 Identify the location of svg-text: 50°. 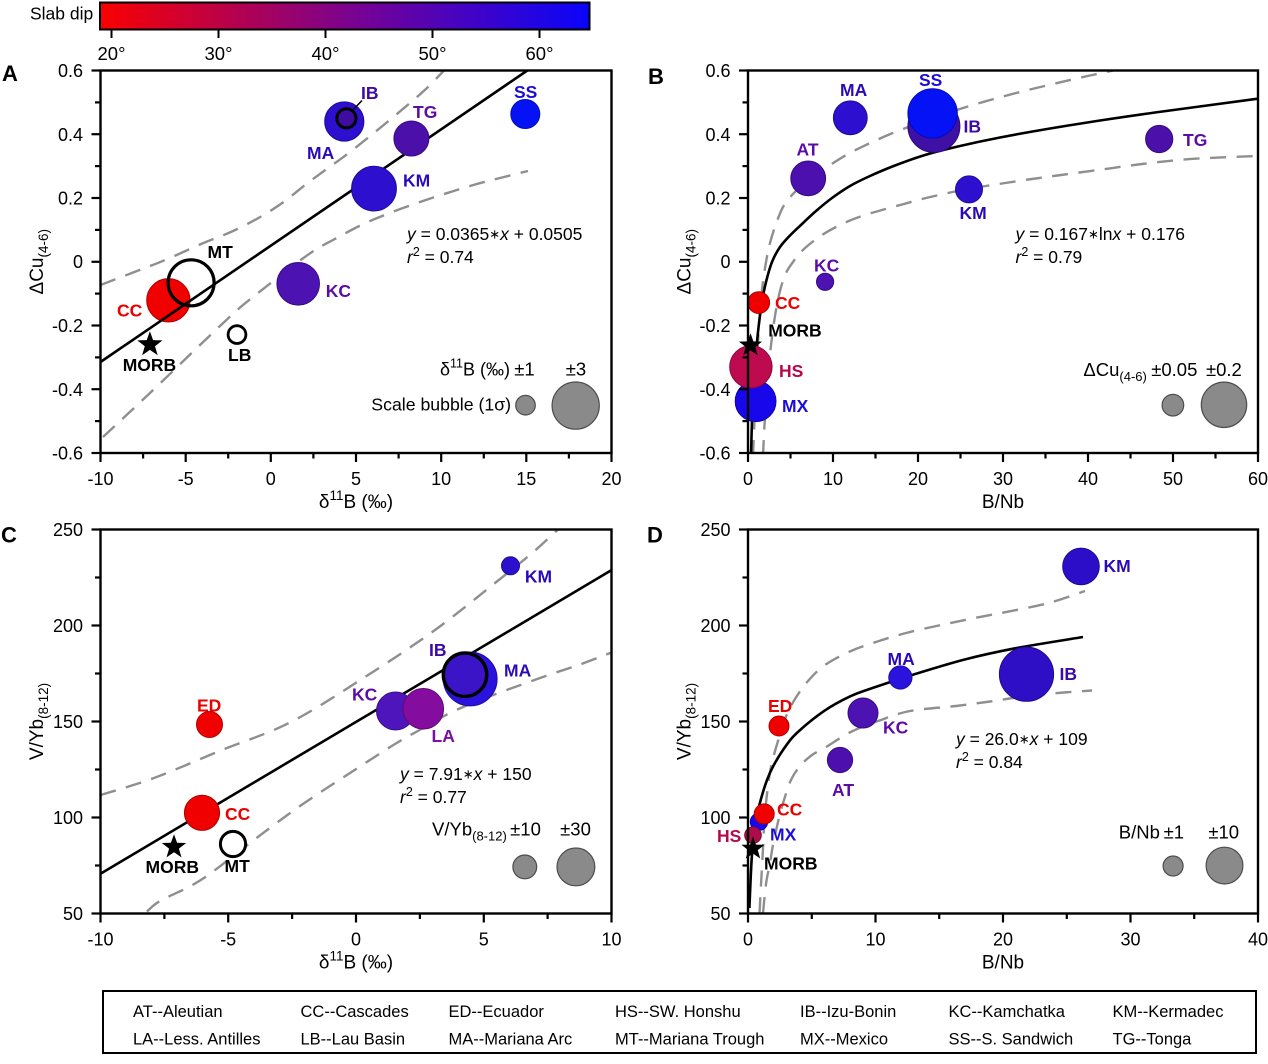
(433, 53).